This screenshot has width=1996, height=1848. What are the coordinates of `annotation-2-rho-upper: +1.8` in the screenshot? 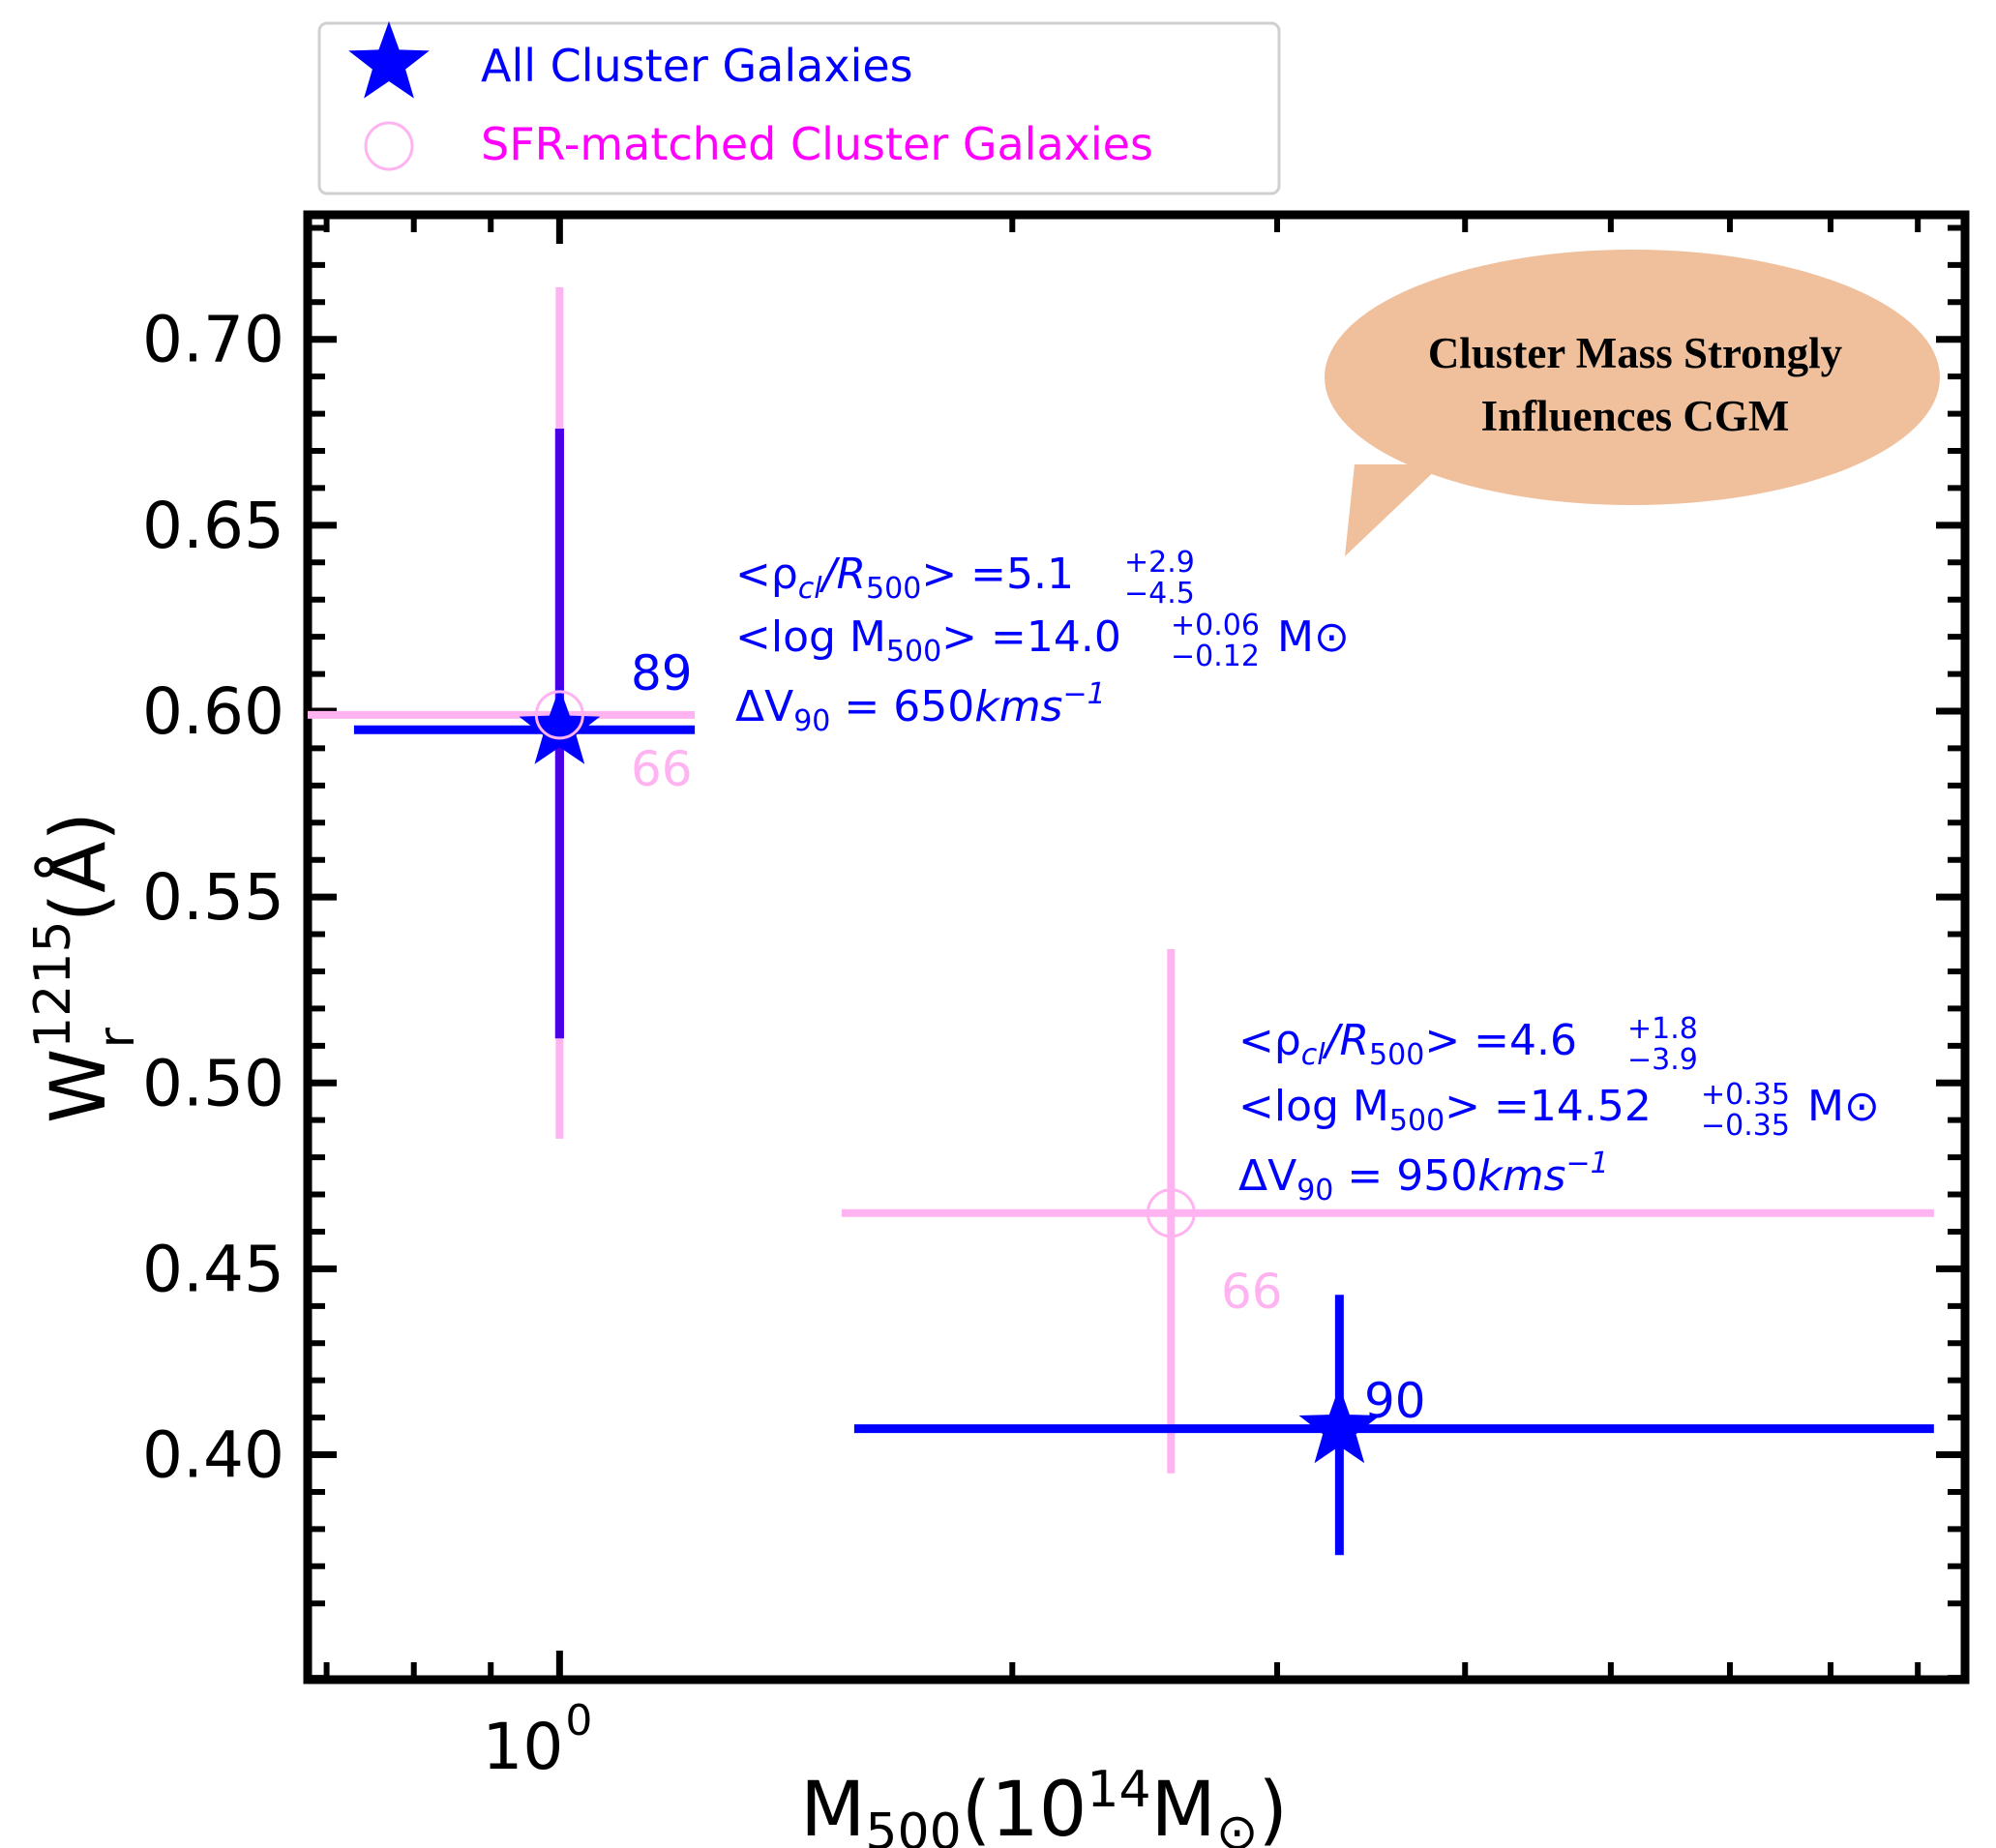 It's located at (1662, 1029).